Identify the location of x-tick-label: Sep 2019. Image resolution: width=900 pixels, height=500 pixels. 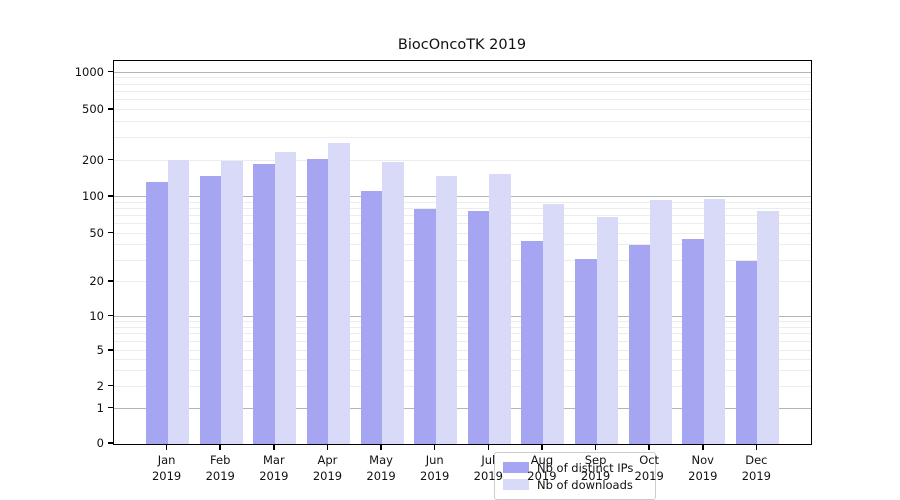
(596, 468).